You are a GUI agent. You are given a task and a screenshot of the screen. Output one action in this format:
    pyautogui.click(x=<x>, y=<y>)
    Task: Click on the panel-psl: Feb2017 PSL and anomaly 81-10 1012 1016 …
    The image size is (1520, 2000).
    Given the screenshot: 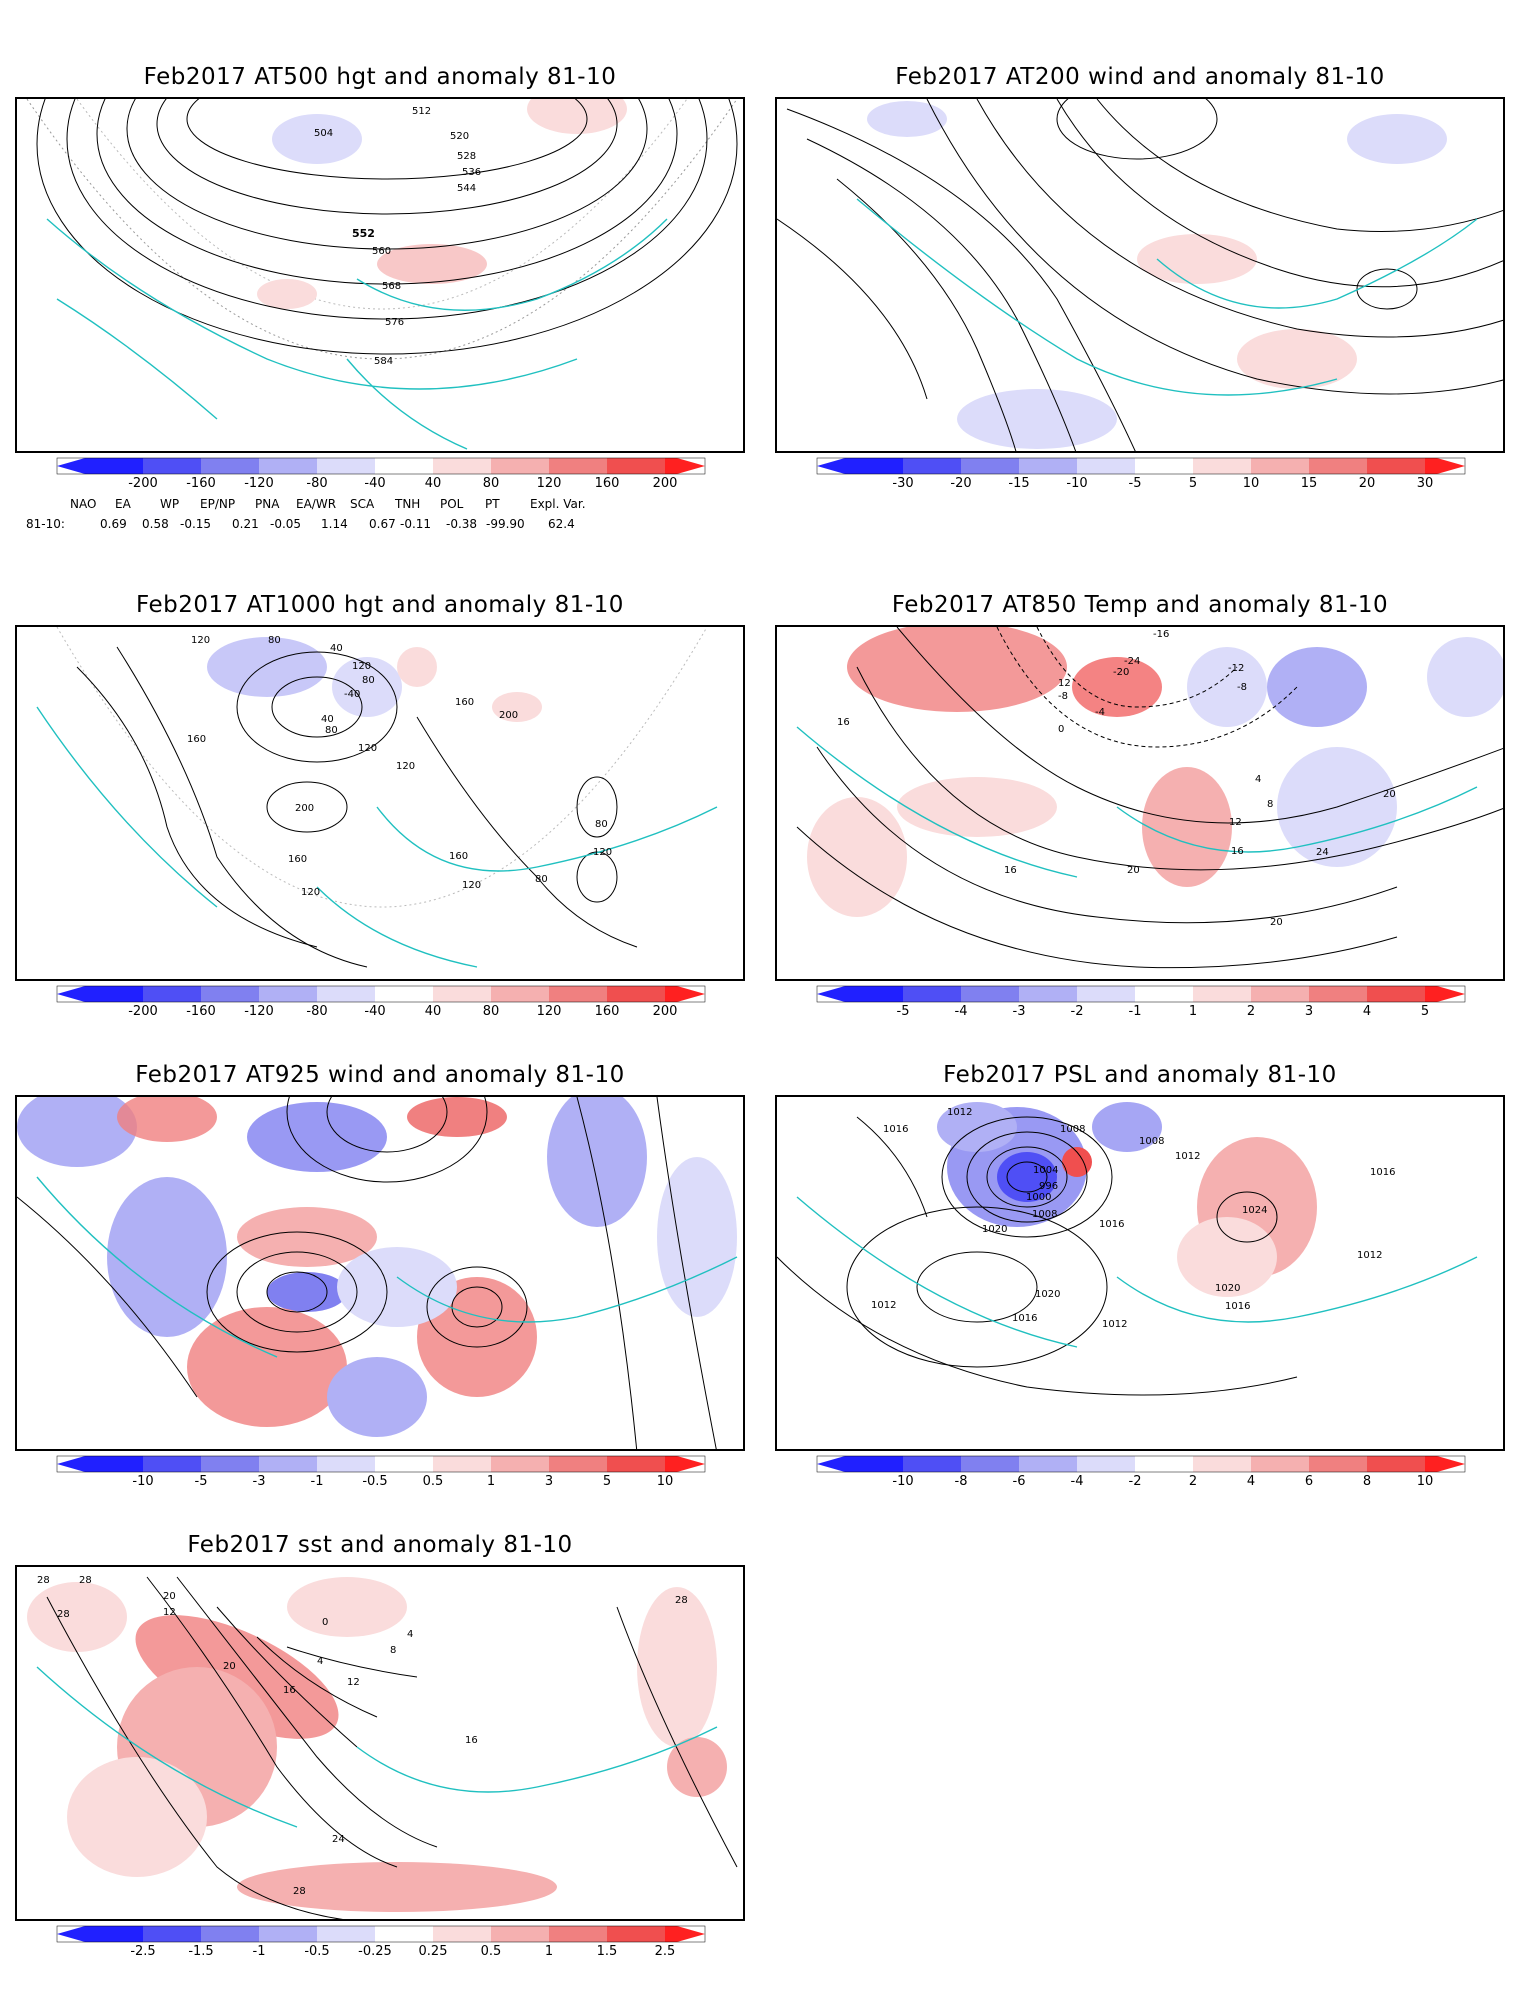 What is the action you would take?
    pyautogui.click(x=1140, y=1280)
    